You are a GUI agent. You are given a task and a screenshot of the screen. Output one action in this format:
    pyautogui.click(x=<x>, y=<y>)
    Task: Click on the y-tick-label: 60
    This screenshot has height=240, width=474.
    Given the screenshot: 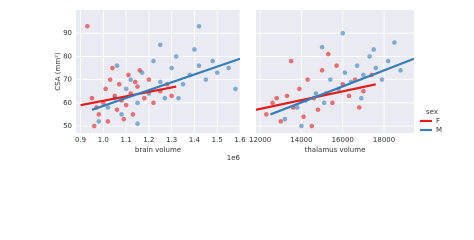 What is the action you would take?
    pyautogui.click(x=67, y=103)
    